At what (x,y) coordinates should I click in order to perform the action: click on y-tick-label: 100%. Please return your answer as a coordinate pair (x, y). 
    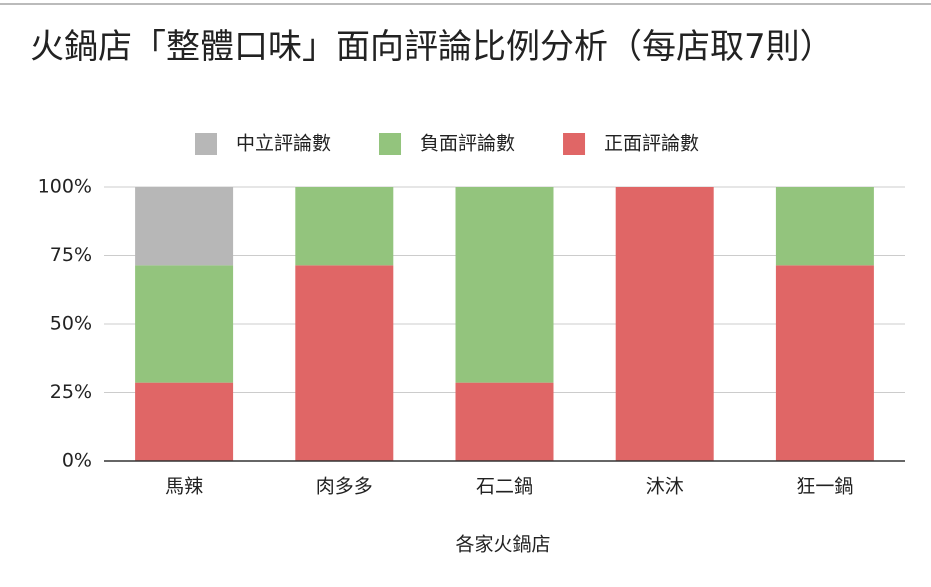
    Looking at the image, I should click on (65, 187).